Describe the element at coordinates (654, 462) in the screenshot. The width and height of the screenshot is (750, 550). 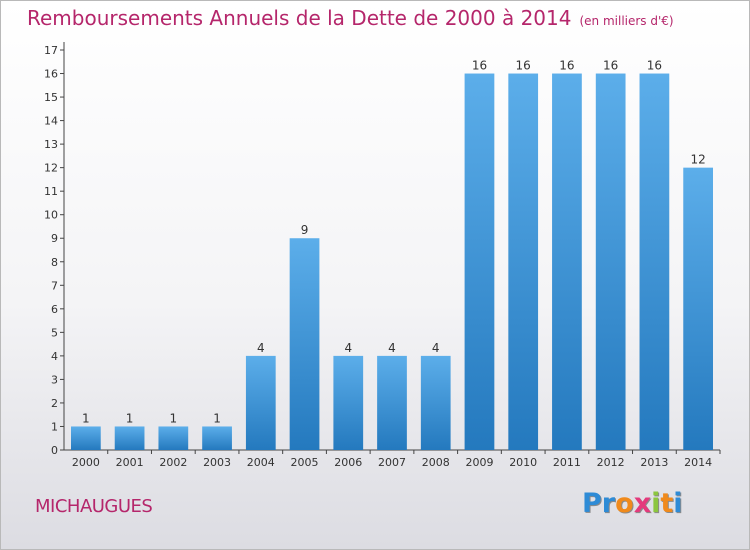
I see `x-tick-label: 2013` at that location.